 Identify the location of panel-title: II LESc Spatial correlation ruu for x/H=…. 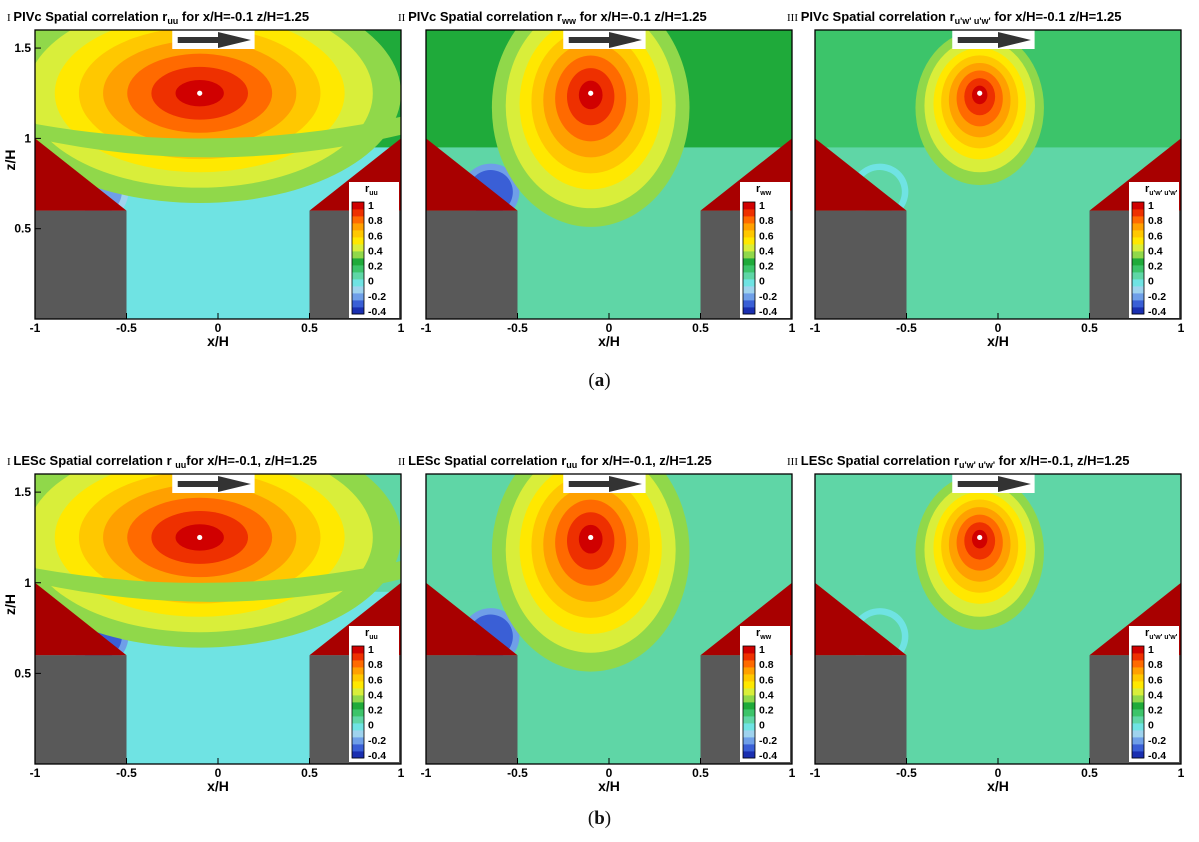
(555, 461).